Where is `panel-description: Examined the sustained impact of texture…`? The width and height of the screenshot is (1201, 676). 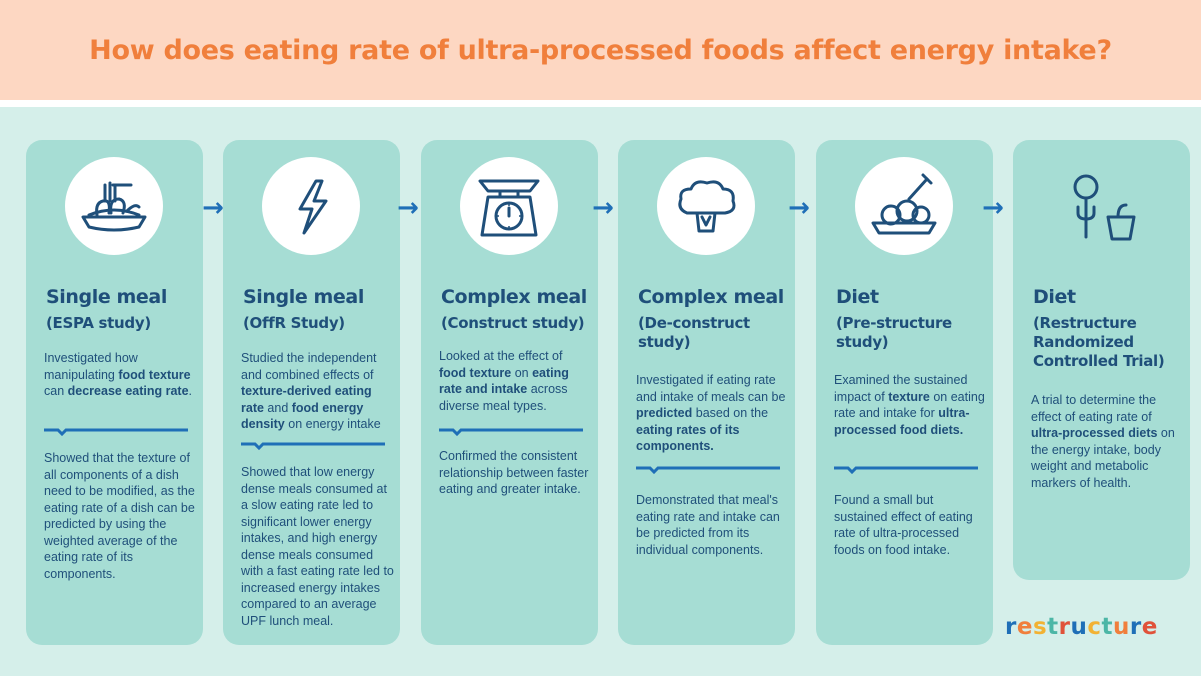 panel-description: Examined the sustained impact of texture… is located at coordinates (910, 405).